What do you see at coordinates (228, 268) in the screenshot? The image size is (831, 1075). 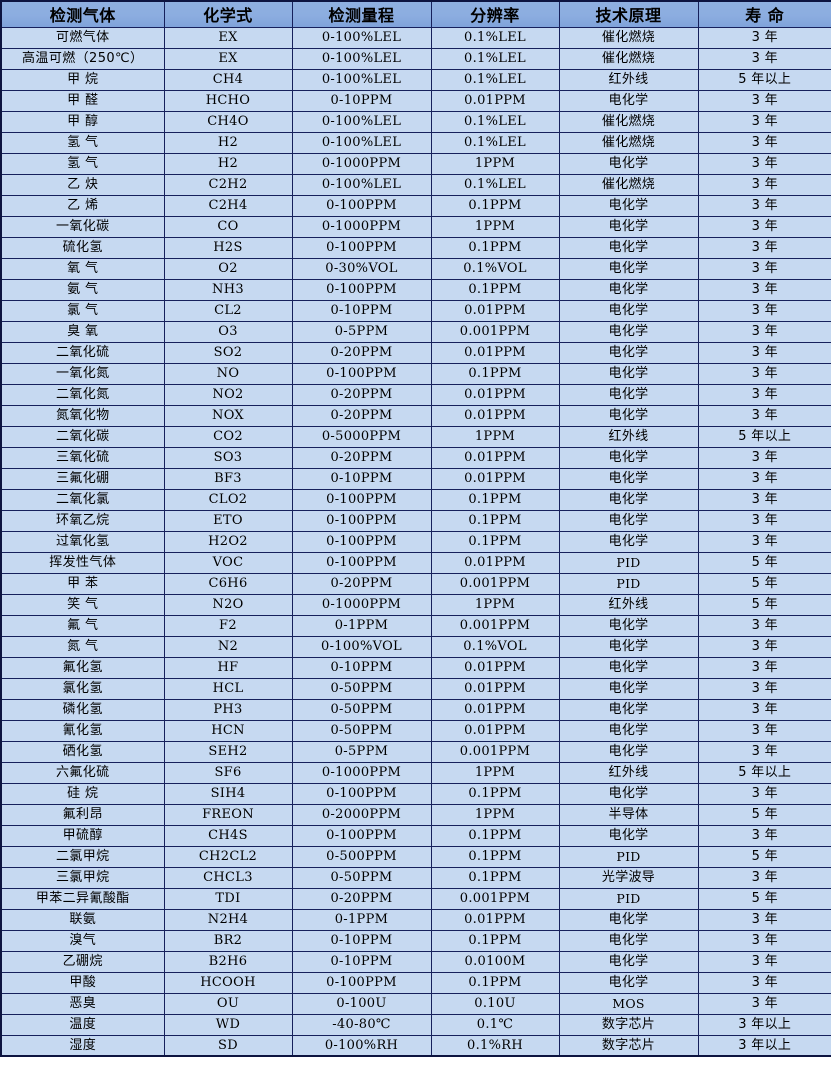 I see `cell-formula: O2` at bounding box center [228, 268].